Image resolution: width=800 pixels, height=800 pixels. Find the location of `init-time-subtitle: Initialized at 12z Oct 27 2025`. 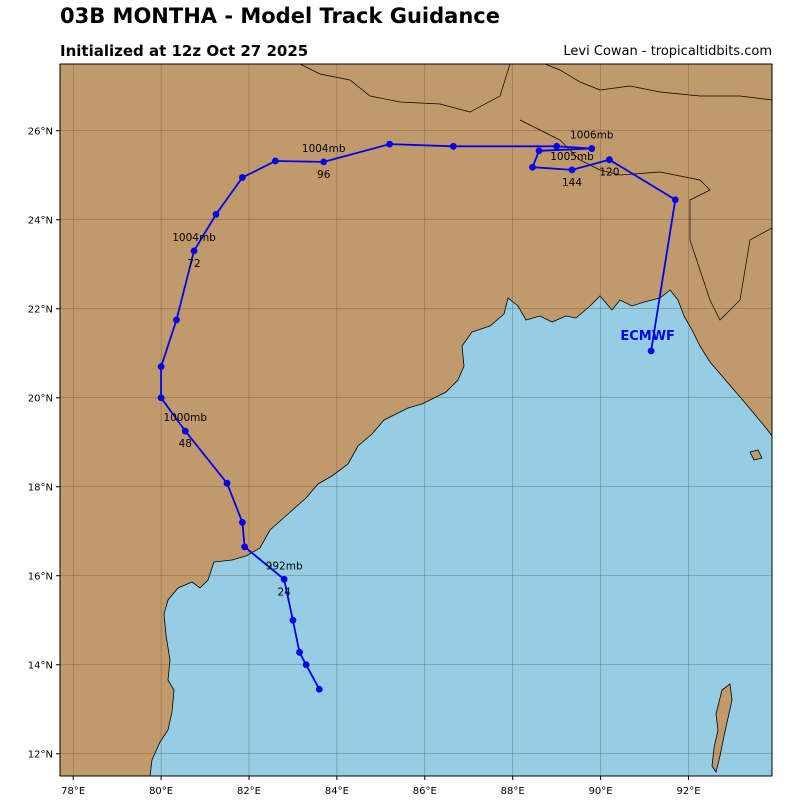

init-time-subtitle: Initialized at 12z Oct 27 2025 is located at coordinates (184, 51).